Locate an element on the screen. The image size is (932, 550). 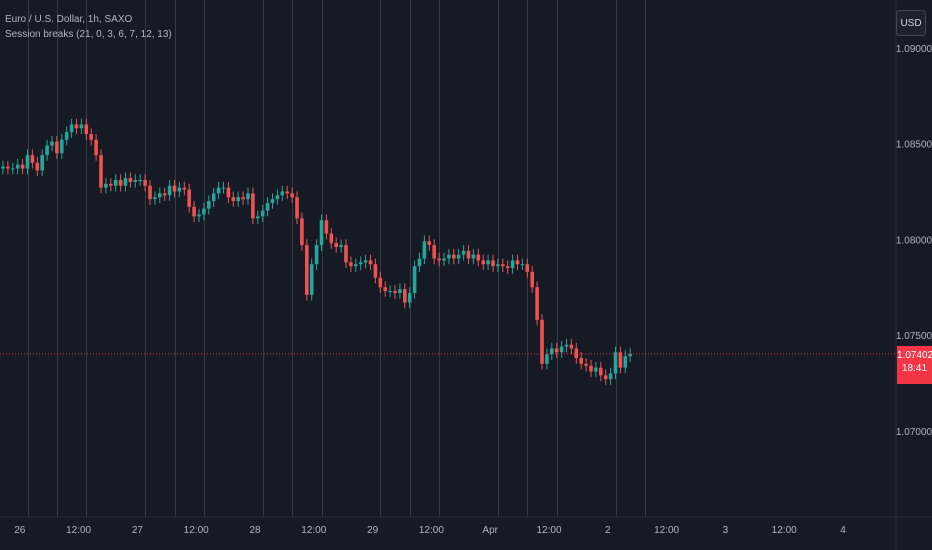
time-tick-label: 28 is located at coordinates (255, 530).